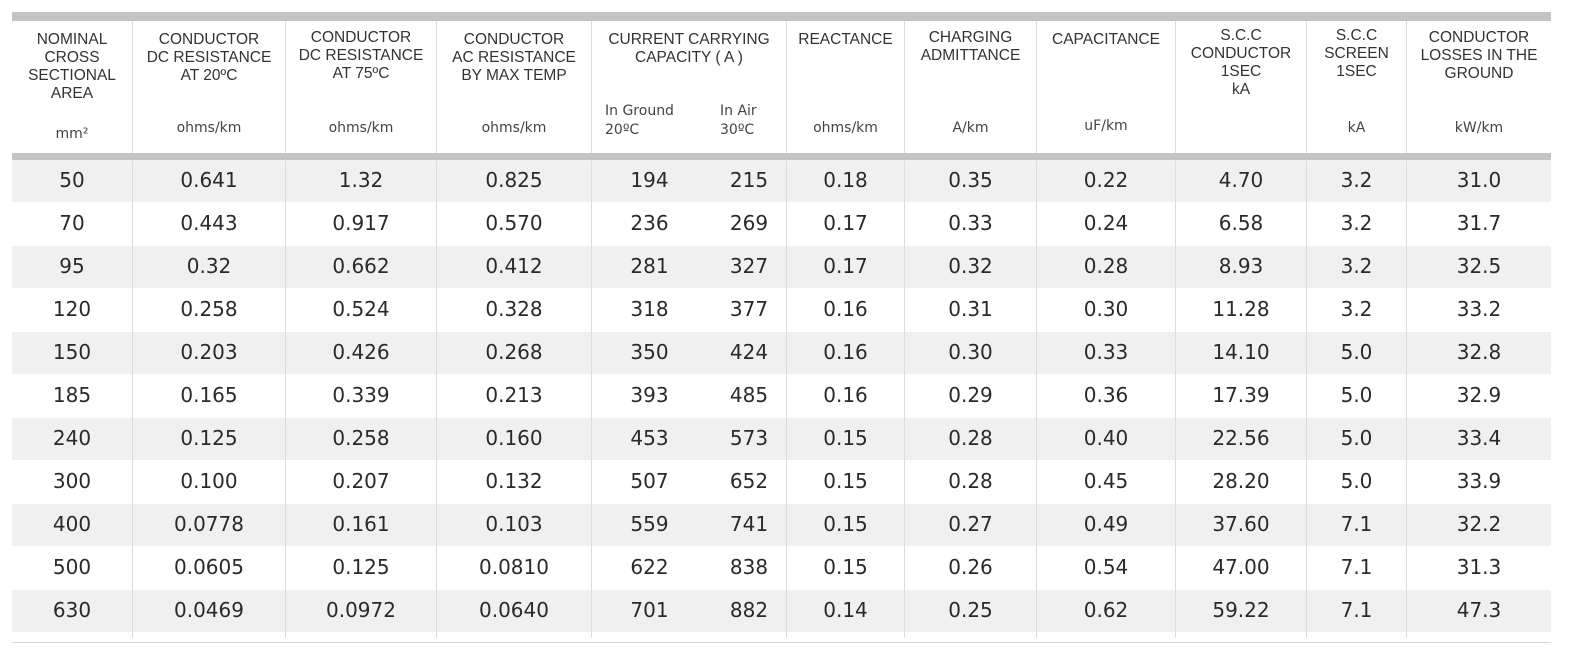  I want to click on header-capacitance: CAPACITANCE, so click(1106, 39).